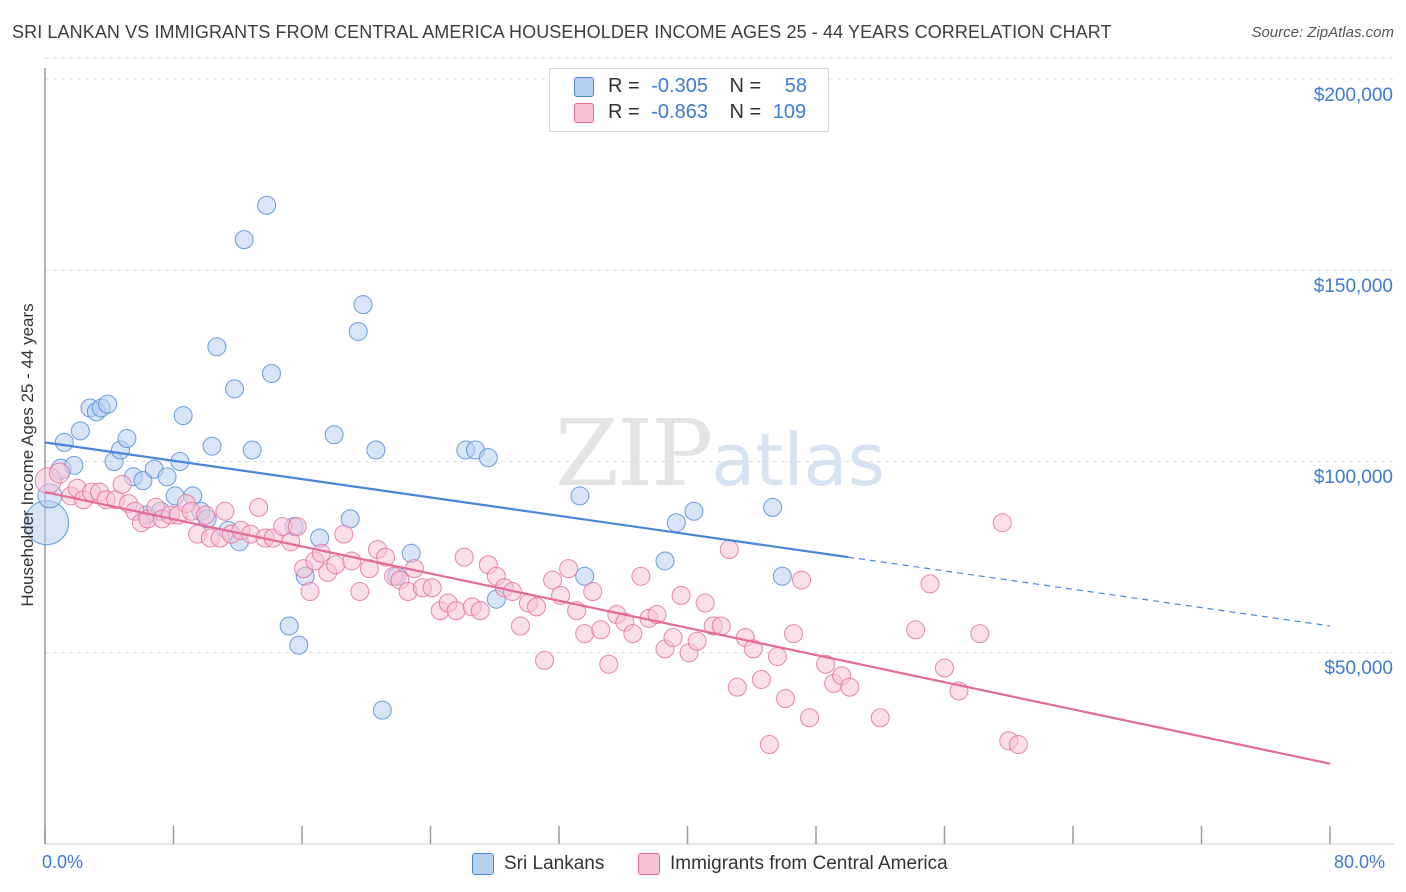 This screenshot has height=892, width=1406. I want to click on x-tick-label-max: 80.0%, so click(1360, 862).